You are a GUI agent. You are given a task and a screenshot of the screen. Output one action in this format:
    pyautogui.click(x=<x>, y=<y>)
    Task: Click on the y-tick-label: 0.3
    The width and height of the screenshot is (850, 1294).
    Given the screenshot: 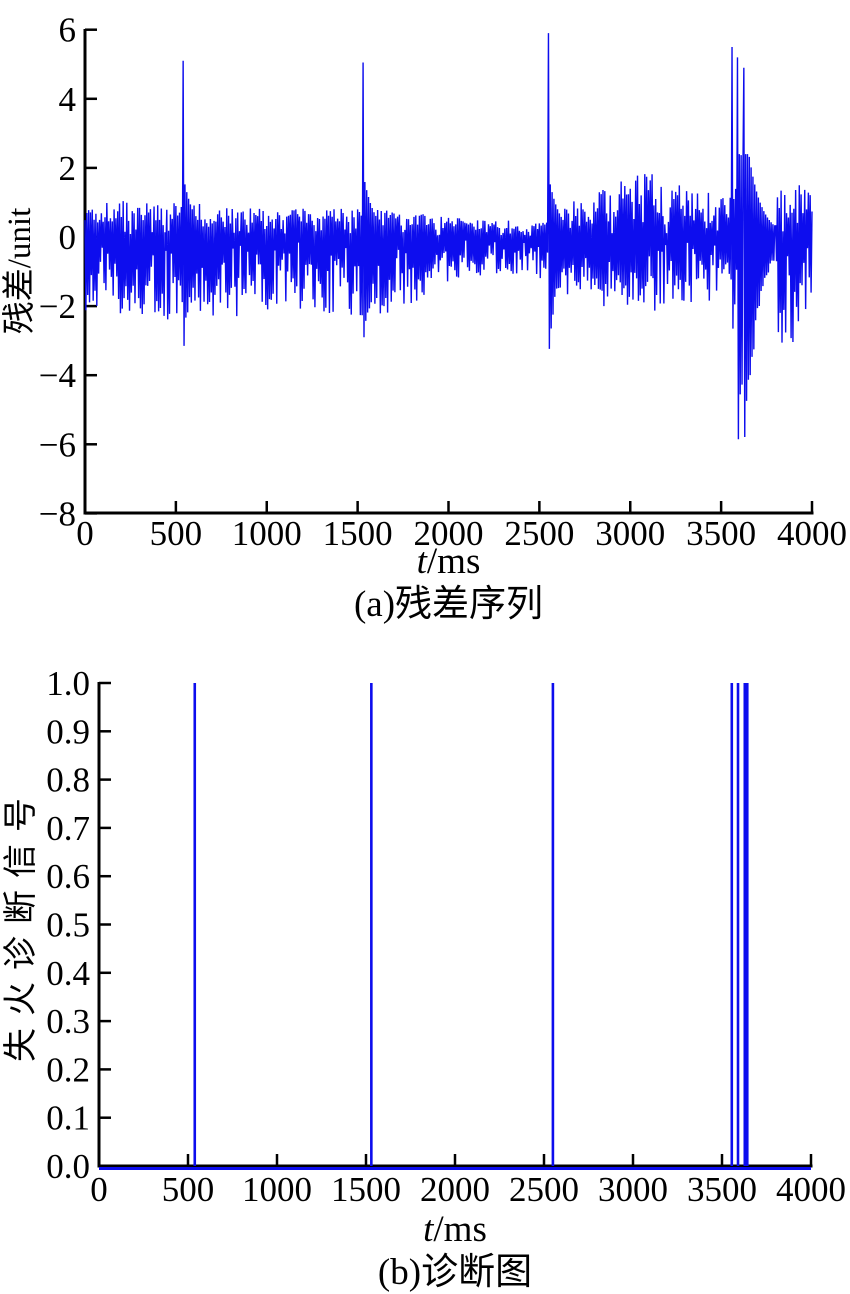 What is the action you would take?
    pyautogui.click(x=68, y=1021)
    